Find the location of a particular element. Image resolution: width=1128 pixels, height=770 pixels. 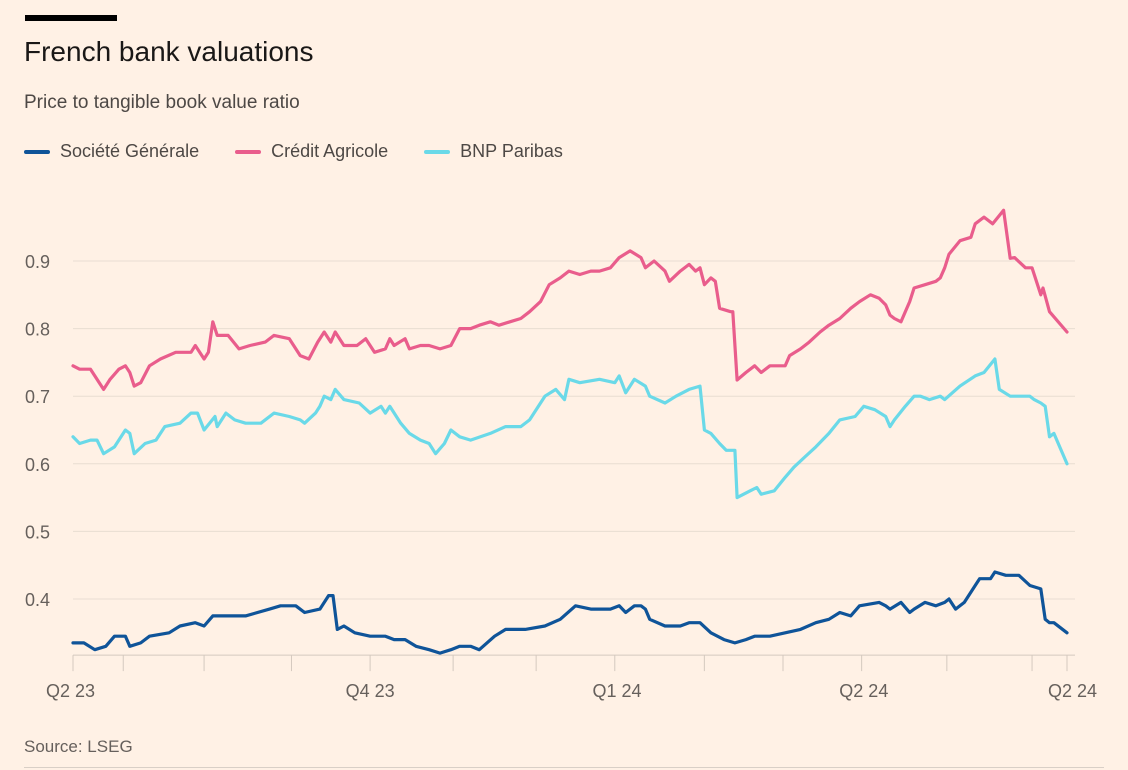

y-tick-label: 0.4 is located at coordinates (37, 600).